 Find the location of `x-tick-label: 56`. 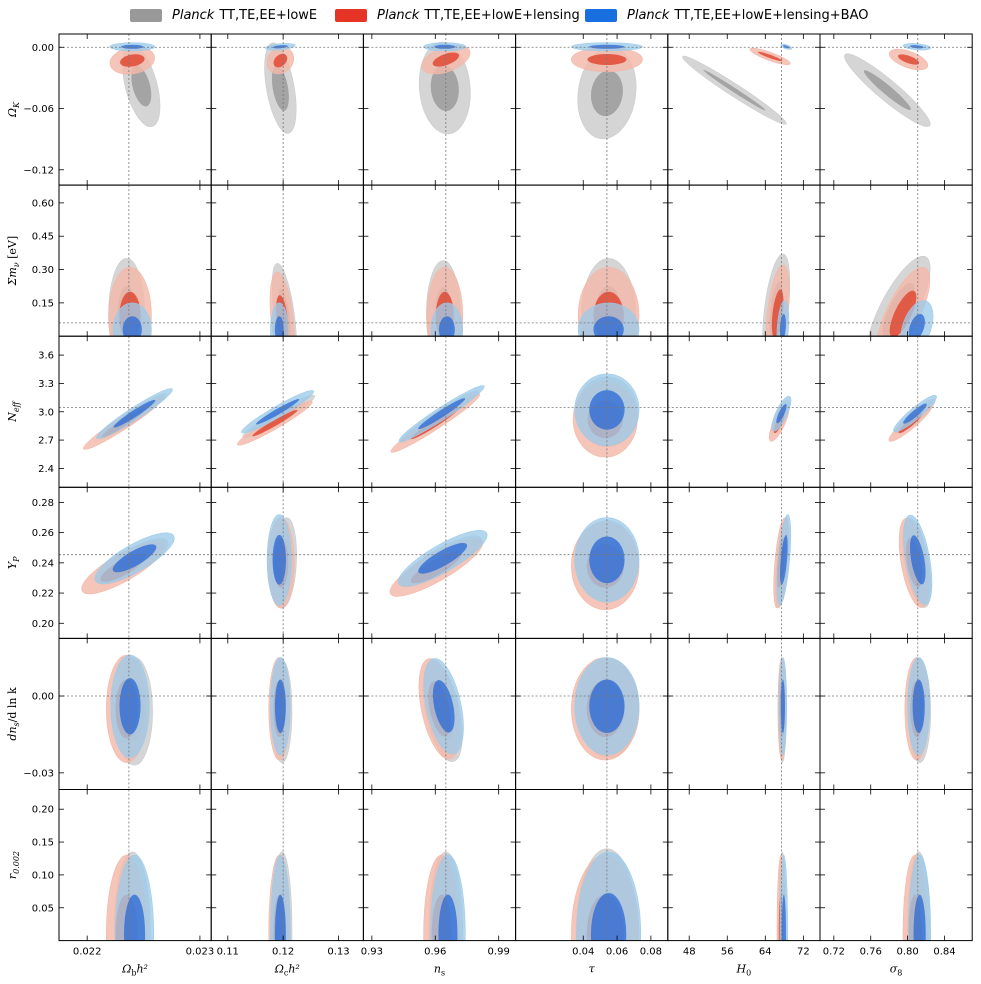

x-tick-label: 56 is located at coordinates (727, 952).